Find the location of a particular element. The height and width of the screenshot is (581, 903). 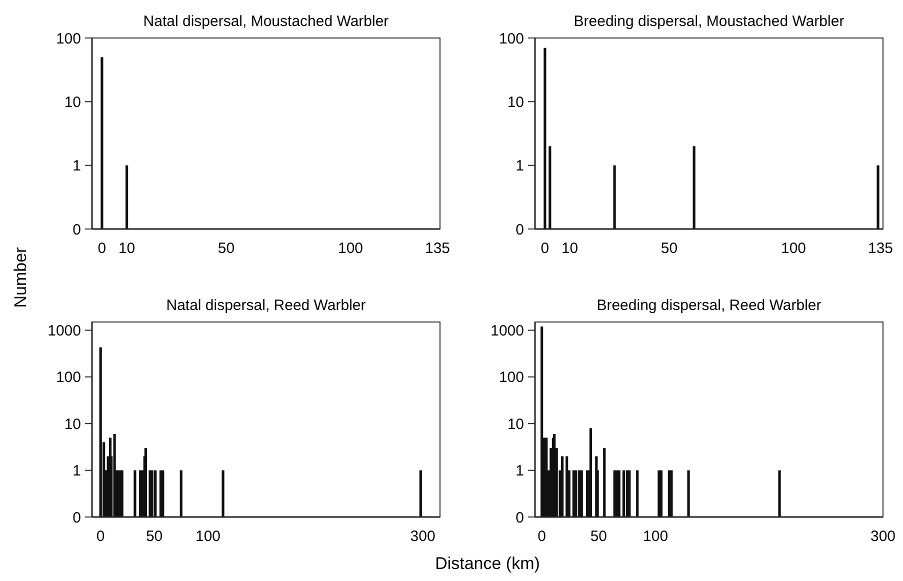

chart-title: Breeding dispersal, Moustached Warbler is located at coordinates (709, 21).